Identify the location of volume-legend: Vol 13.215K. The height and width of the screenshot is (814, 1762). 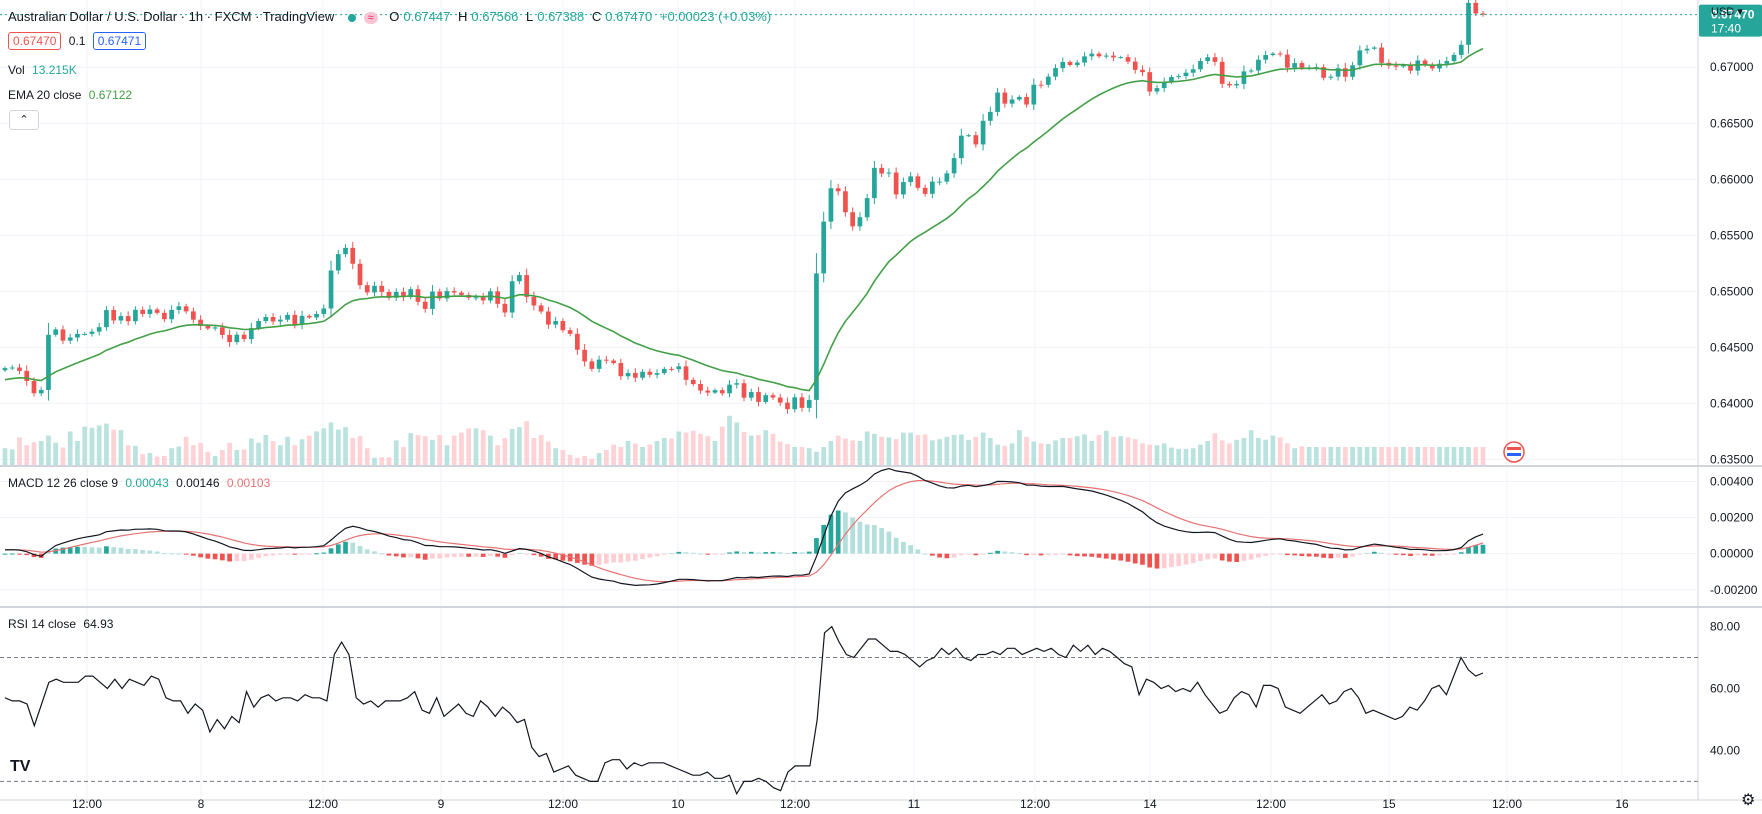
(44, 70).